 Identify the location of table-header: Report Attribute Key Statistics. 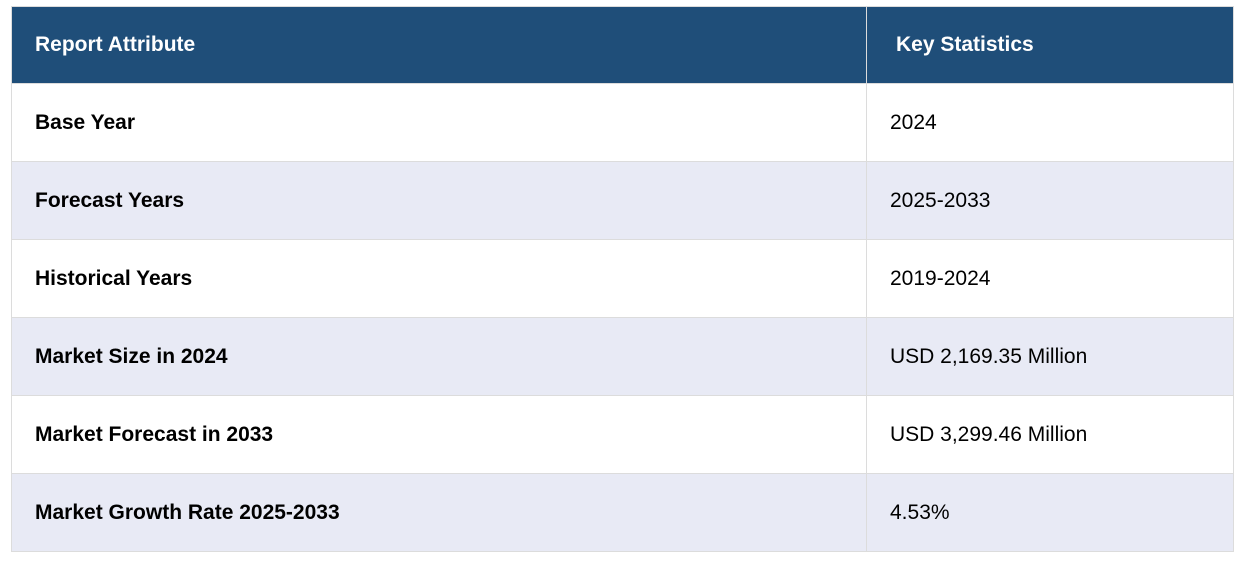
(622, 45).